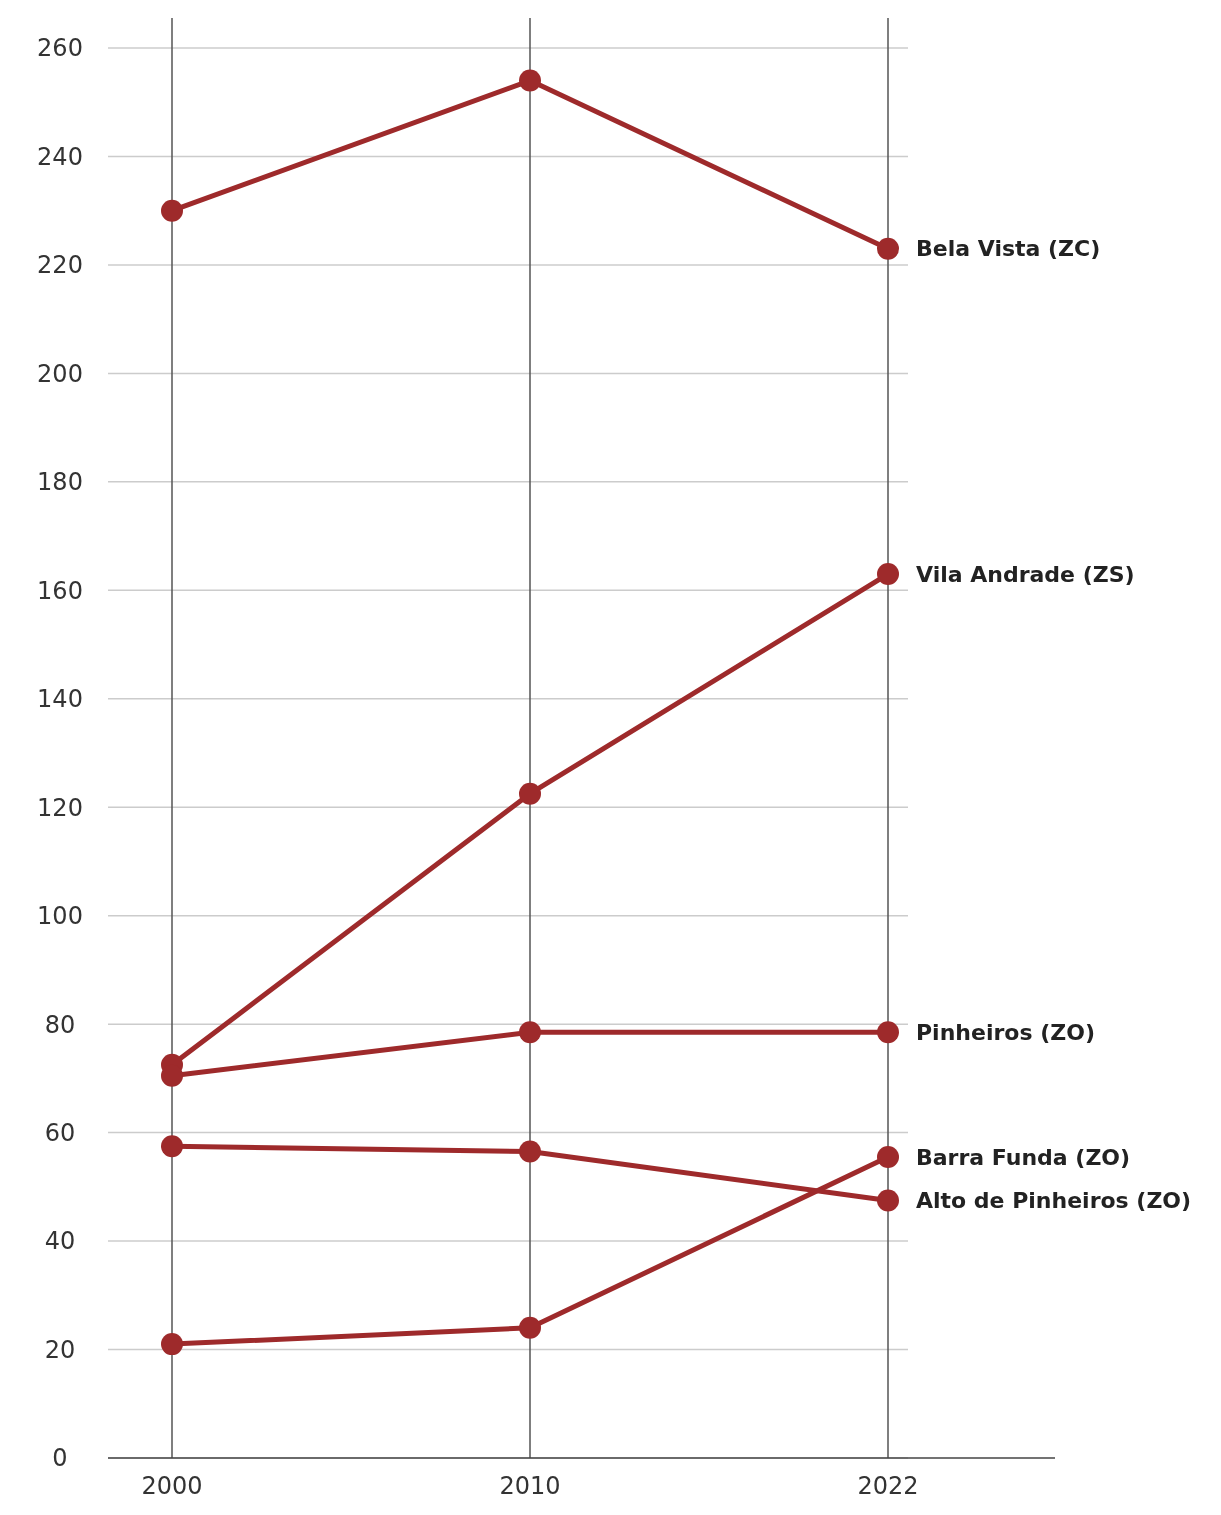 The width and height of the screenshot is (1221, 1515). What do you see at coordinates (1005, 1032) in the screenshot?
I see `series-label: Pinheiros (ZO)` at bounding box center [1005, 1032].